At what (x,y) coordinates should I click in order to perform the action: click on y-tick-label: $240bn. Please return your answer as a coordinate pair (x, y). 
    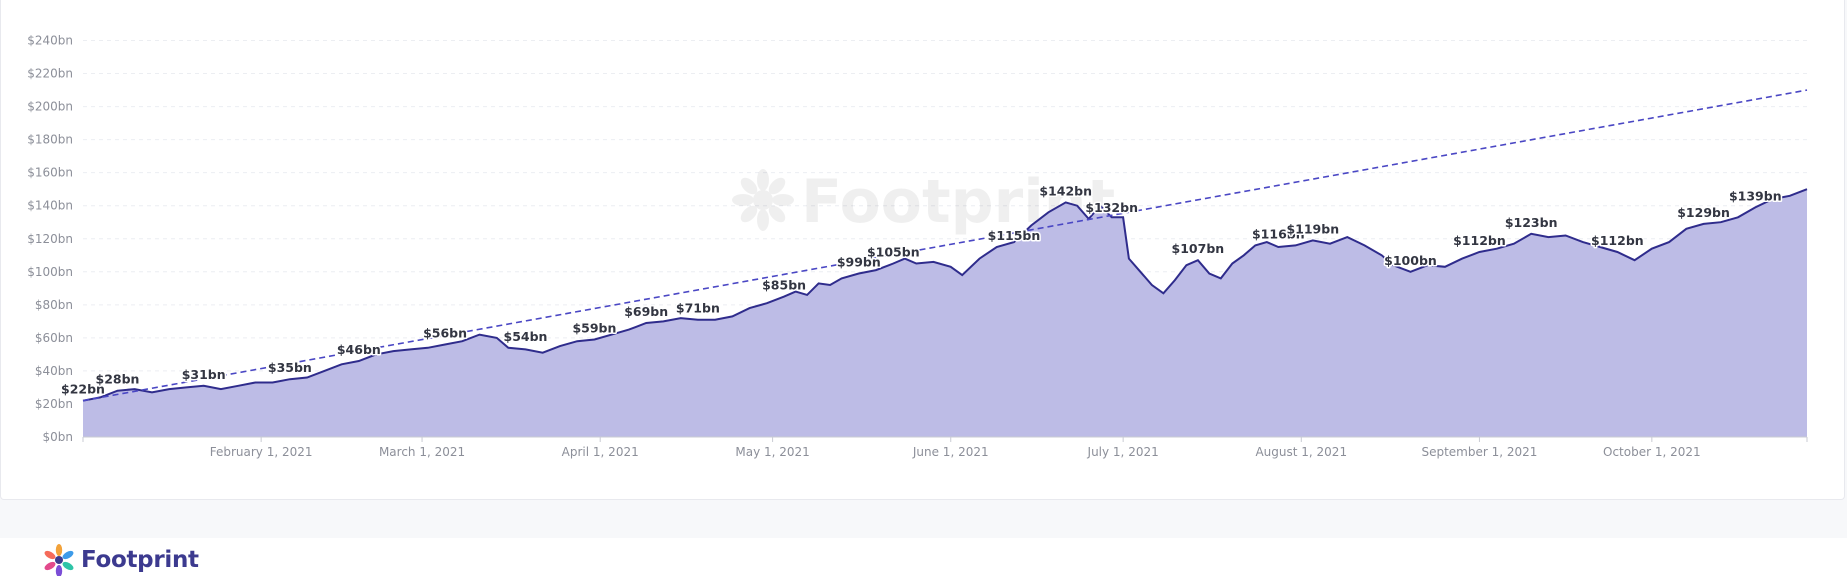
    Looking at the image, I should click on (50, 41).